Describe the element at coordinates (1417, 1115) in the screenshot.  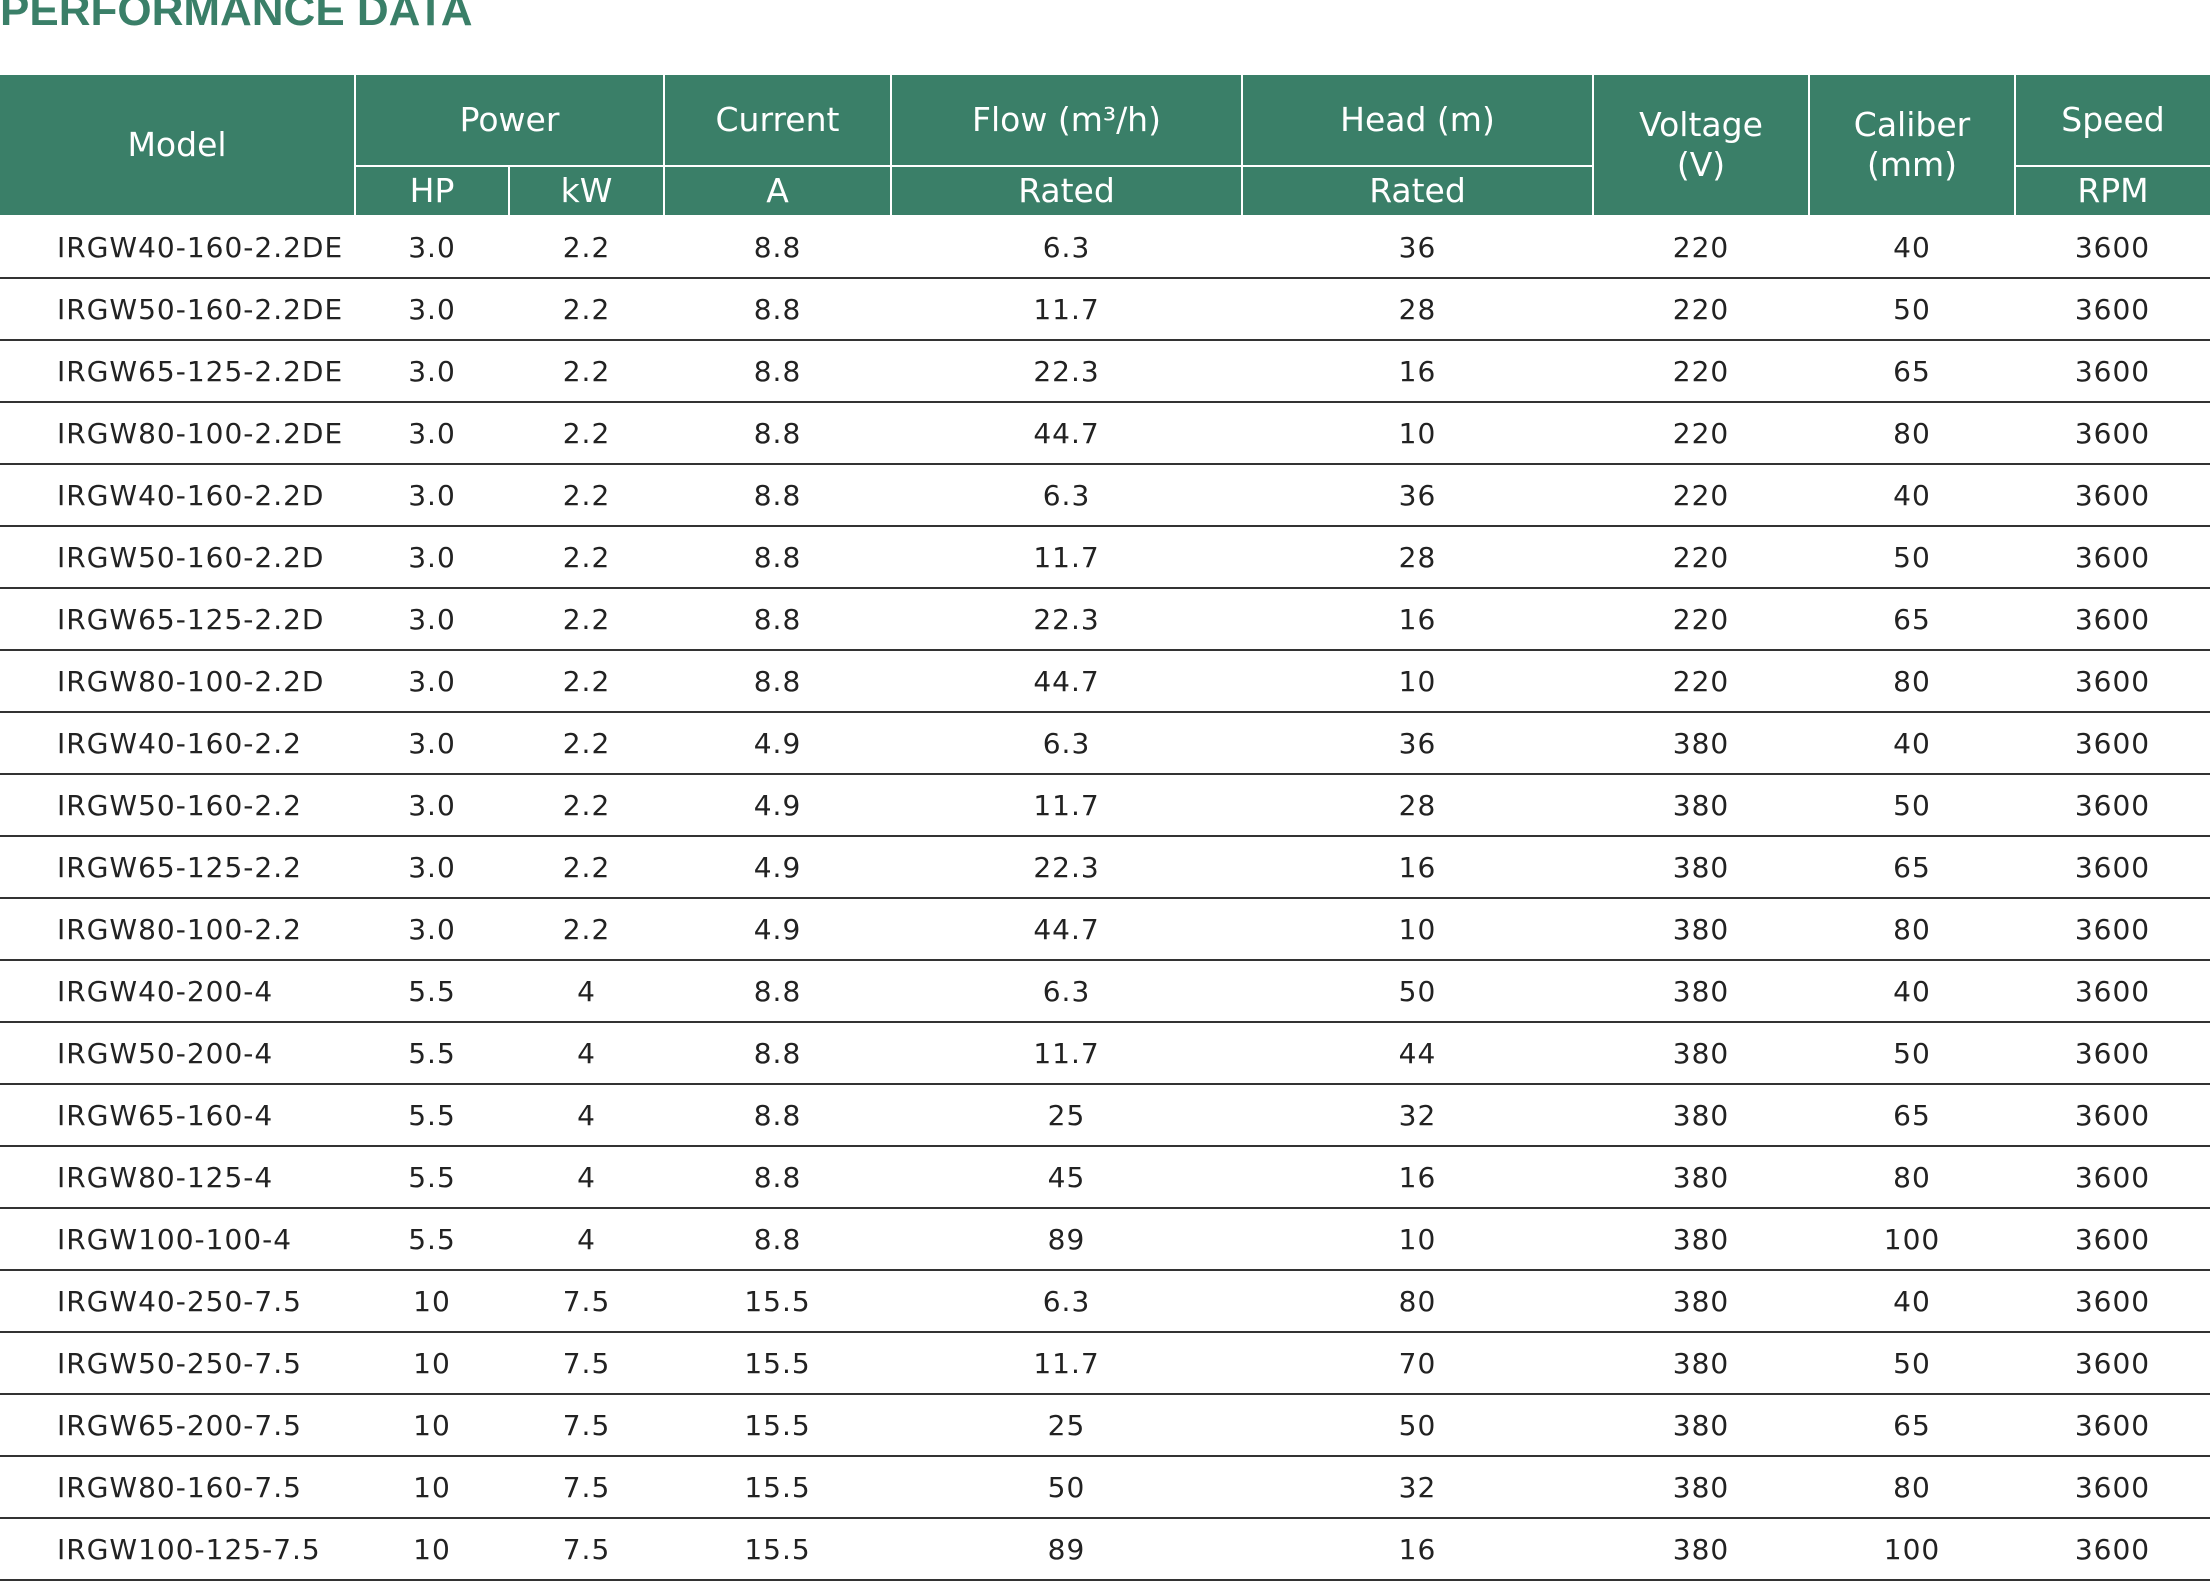
I see `value-cell: 32` at that location.